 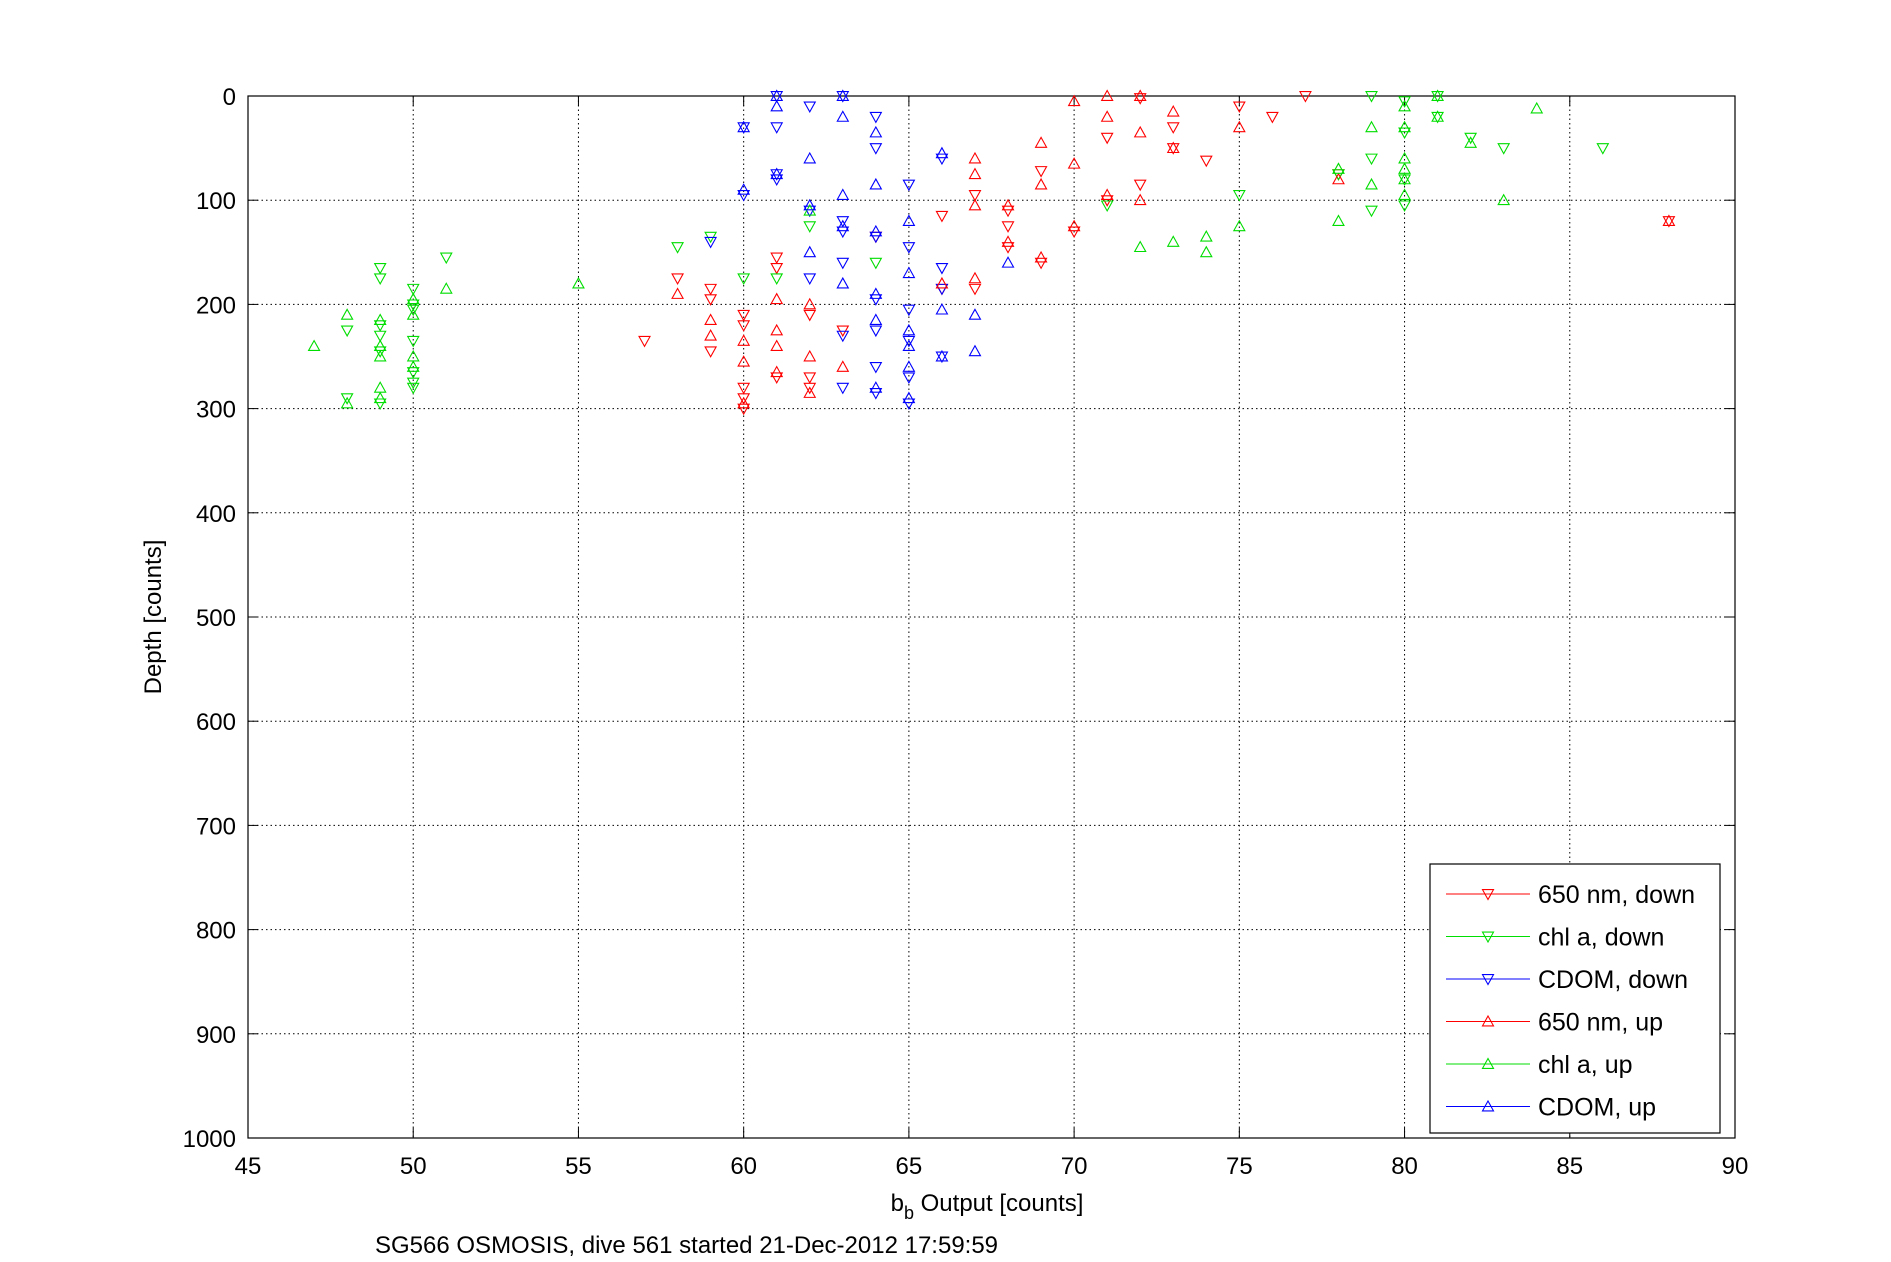 What do you see at coordinates (743, 1166) in the screenshot?
I see `x-tick-label: 60` at bounding box center [743, 1166].